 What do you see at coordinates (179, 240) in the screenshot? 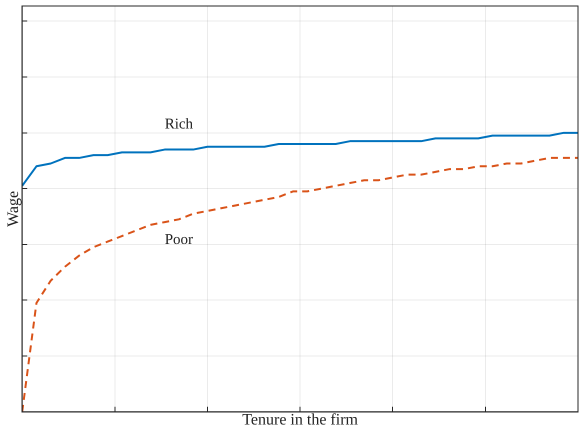
I see `series-label: Poor` at bounding box center [179, 240].